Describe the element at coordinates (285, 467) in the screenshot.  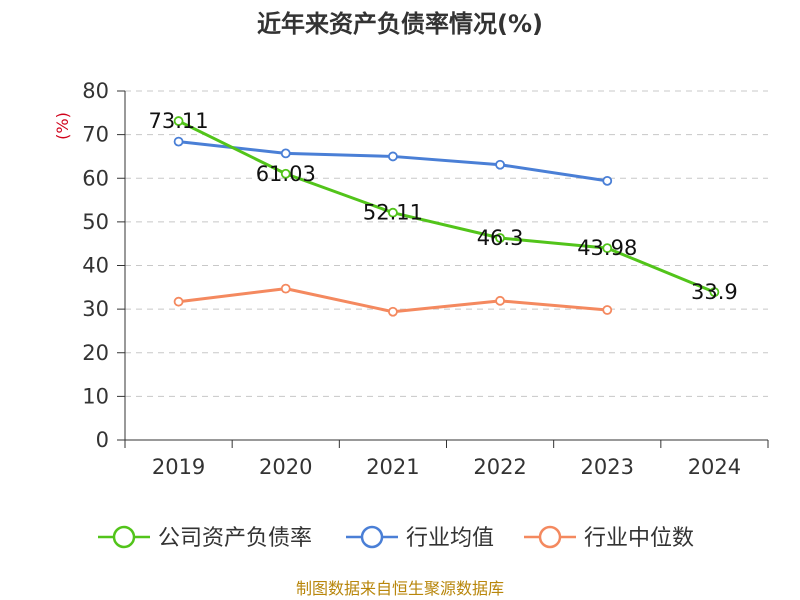
I see `x-tick-label: 2020` at that location.